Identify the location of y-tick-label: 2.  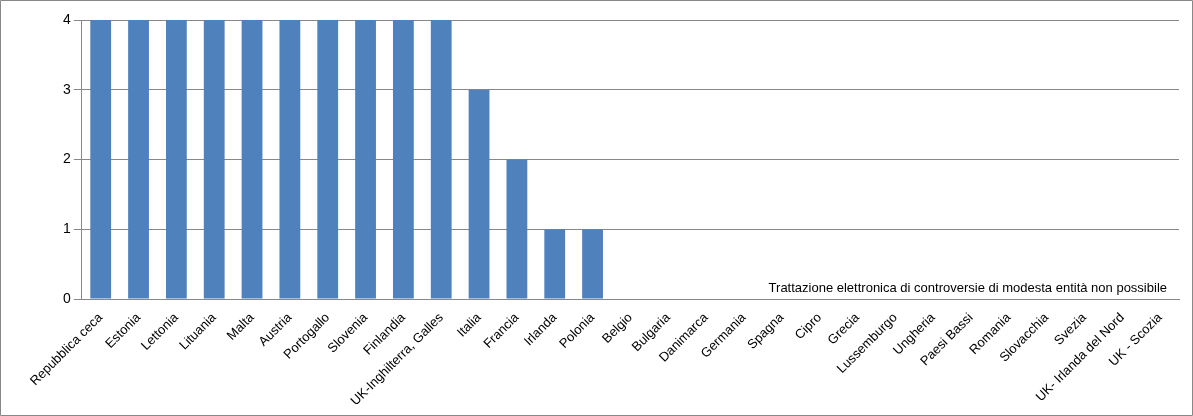
(66, 158).